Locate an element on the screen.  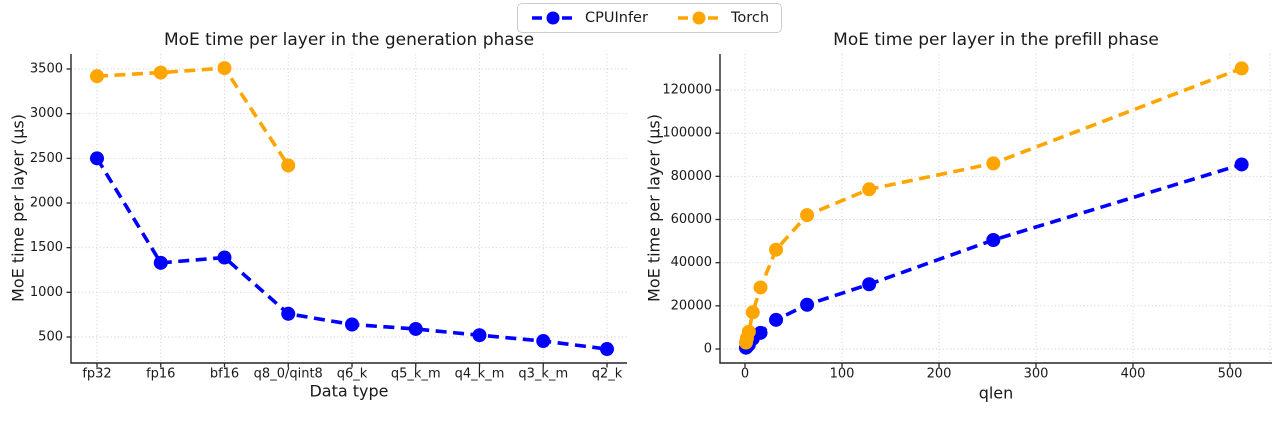
legend-item-torch: Torch is located at coordinates (722, 18).